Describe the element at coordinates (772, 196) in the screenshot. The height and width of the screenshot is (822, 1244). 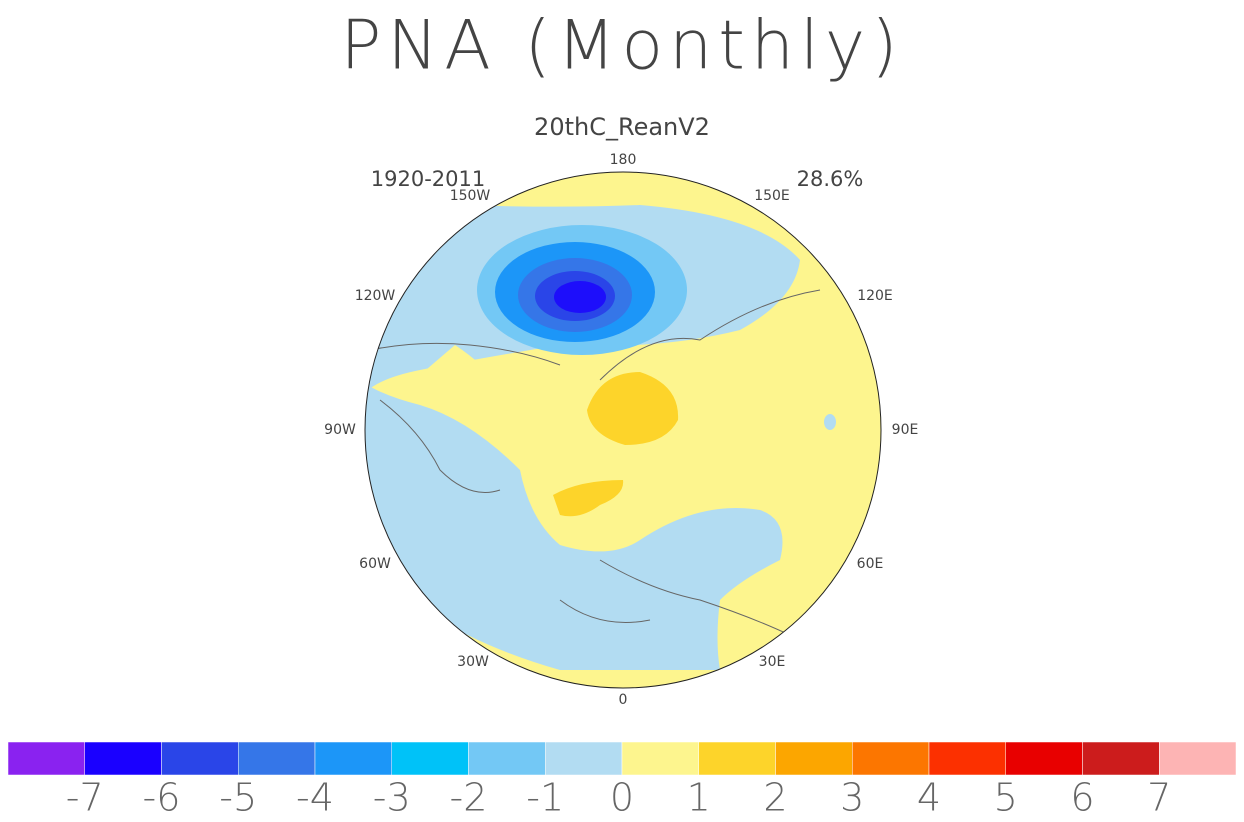
I see `lon-label: 150E` at that location.